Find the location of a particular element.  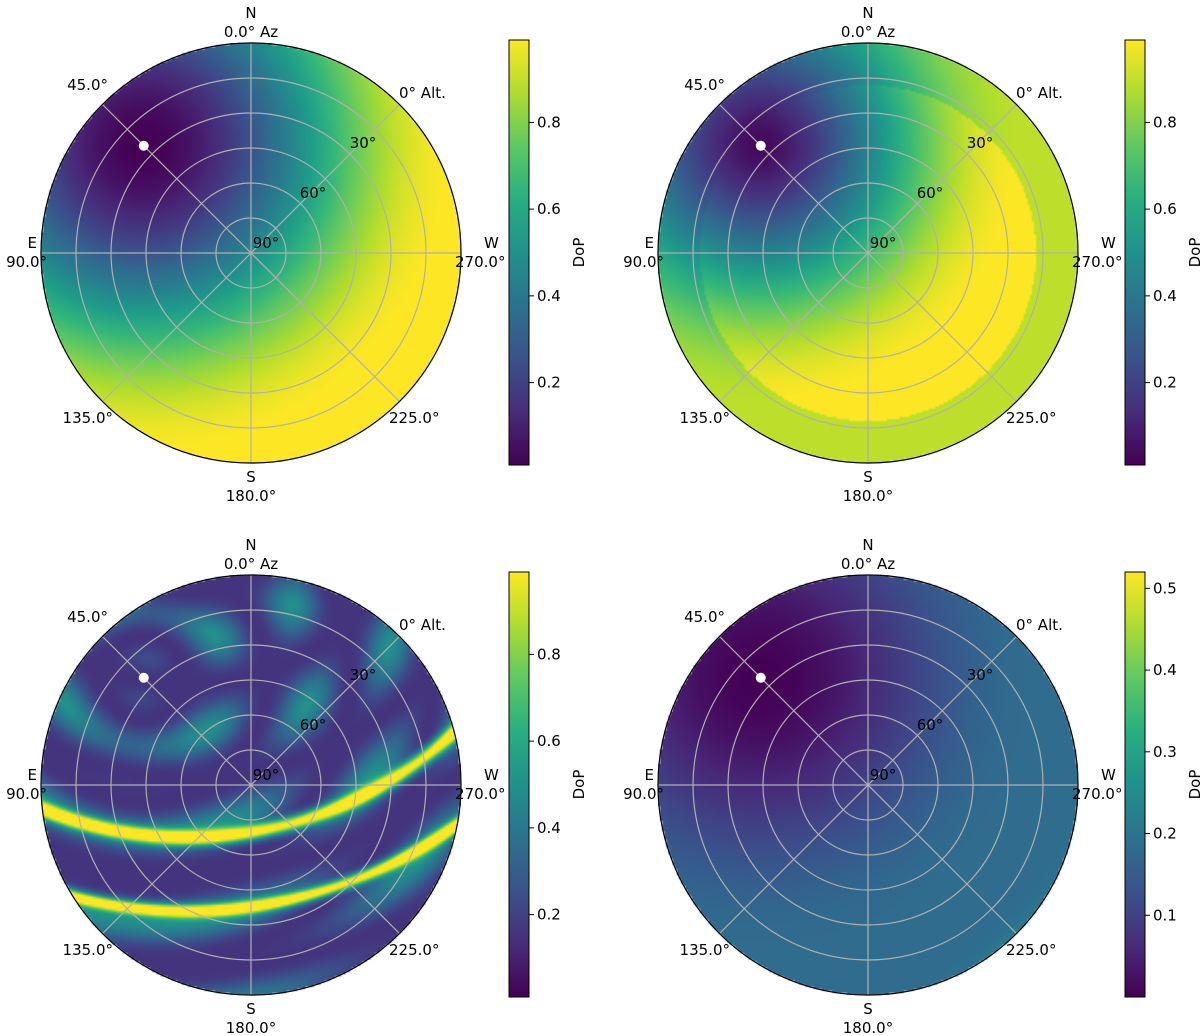

colorbar-tick-label: 0.1 is located at coordinates (1165, 915).